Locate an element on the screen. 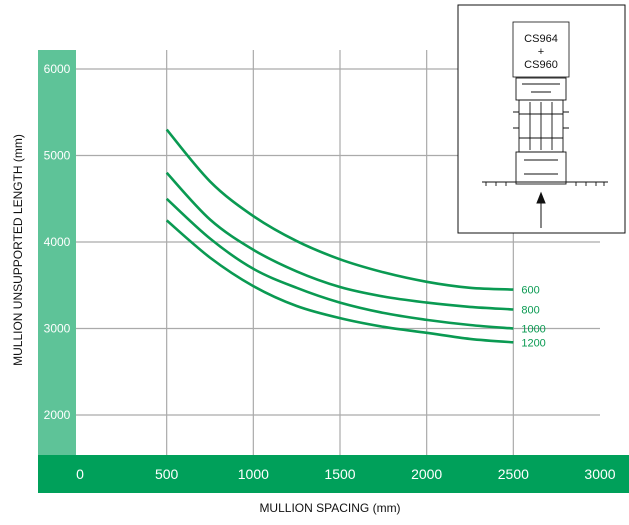 The height and width of the screenshot is (525, 629). inset-label-box is located at coordinates (541, 49).